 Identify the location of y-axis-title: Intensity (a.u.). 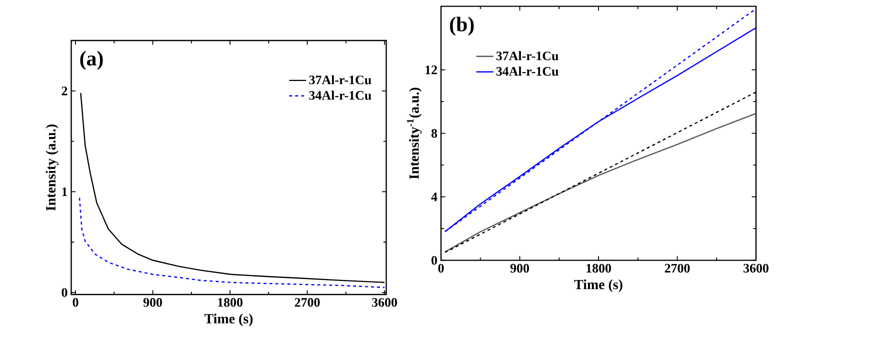
(52, 167).